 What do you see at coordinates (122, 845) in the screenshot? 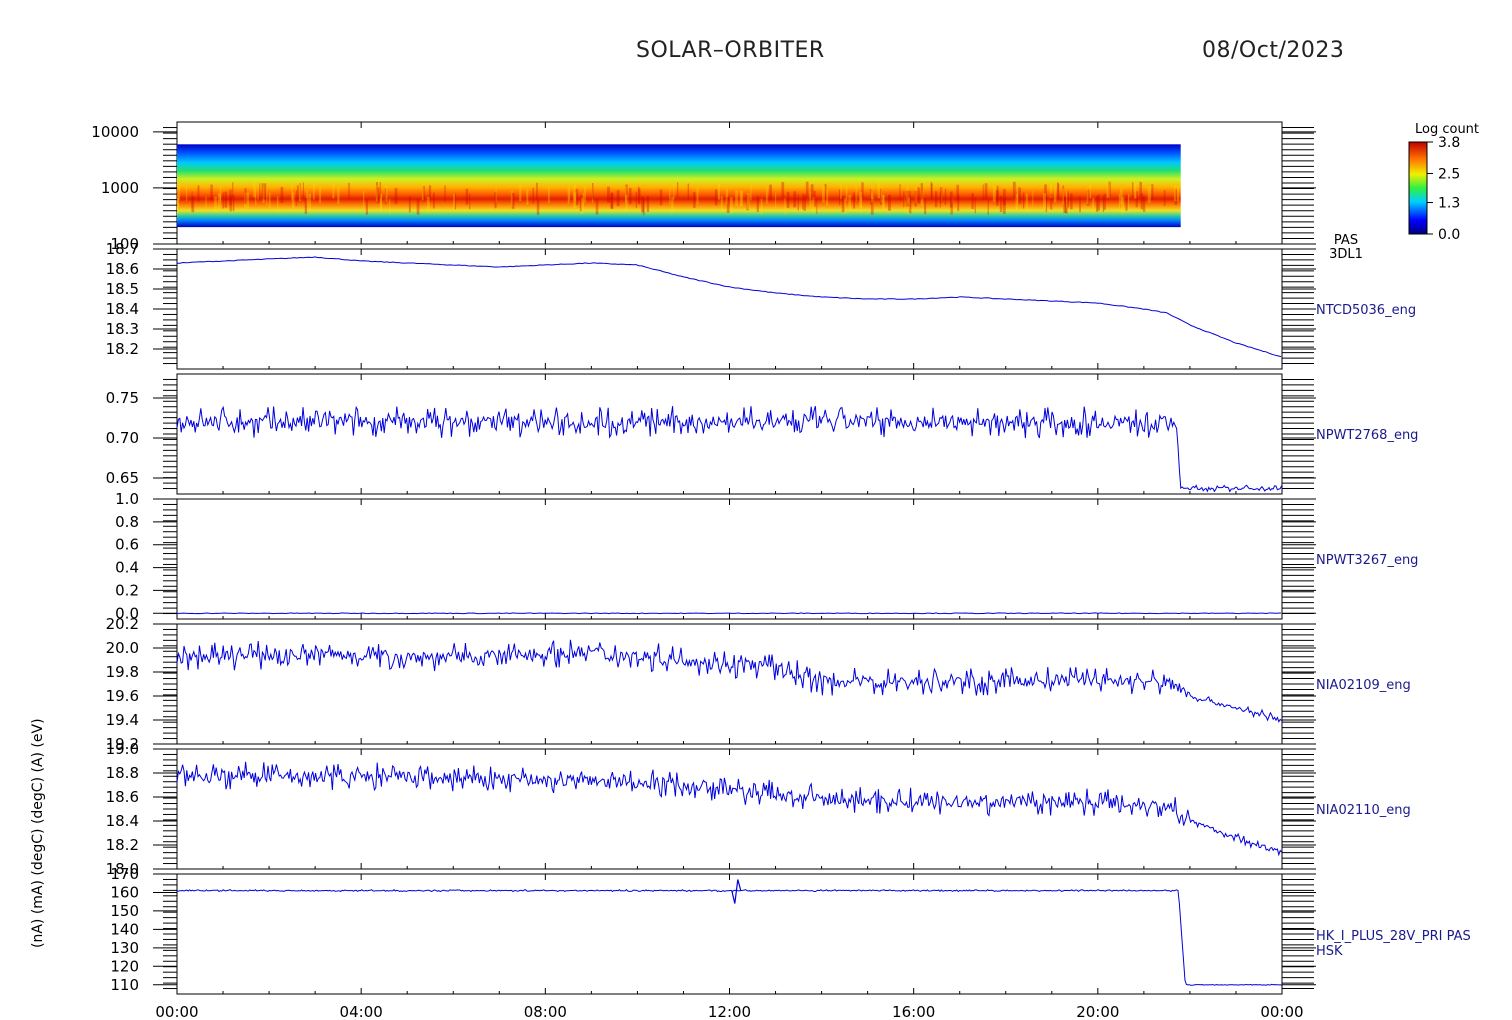
I see `y-tick-label: 18.2` at bounding box center [122, 845].